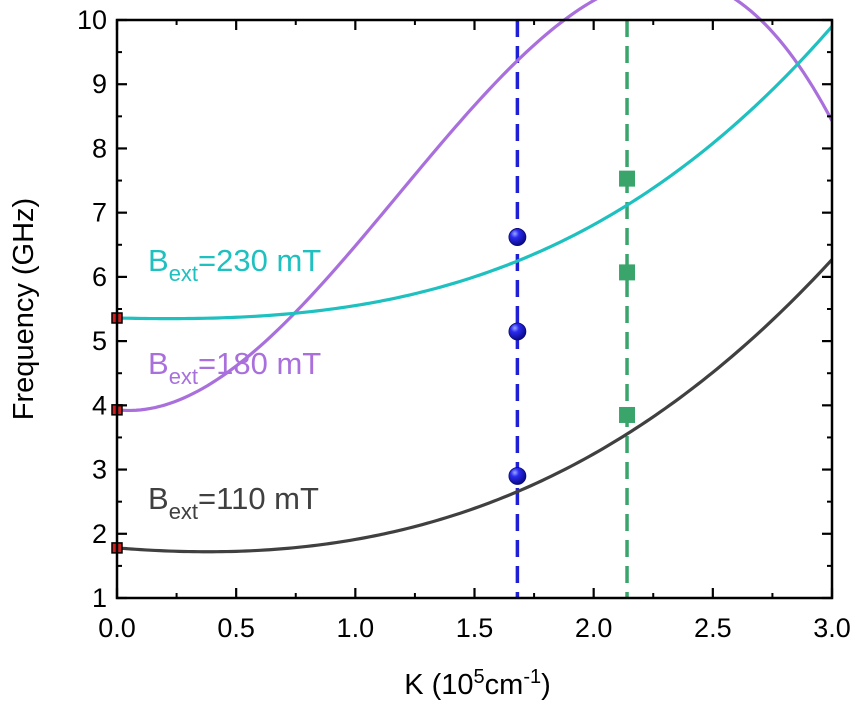 The width and height of the screenshot is (860, 715). What do you see at coordinates (504, 685) in the screenshot?
I see `x-axis-title-part: cm` at bounding box center [504, 685].